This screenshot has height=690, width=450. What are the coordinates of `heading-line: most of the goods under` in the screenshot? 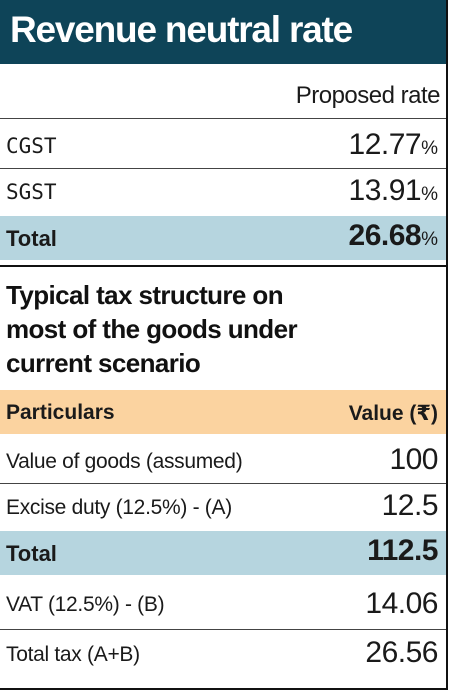 It's located at (152, 329).